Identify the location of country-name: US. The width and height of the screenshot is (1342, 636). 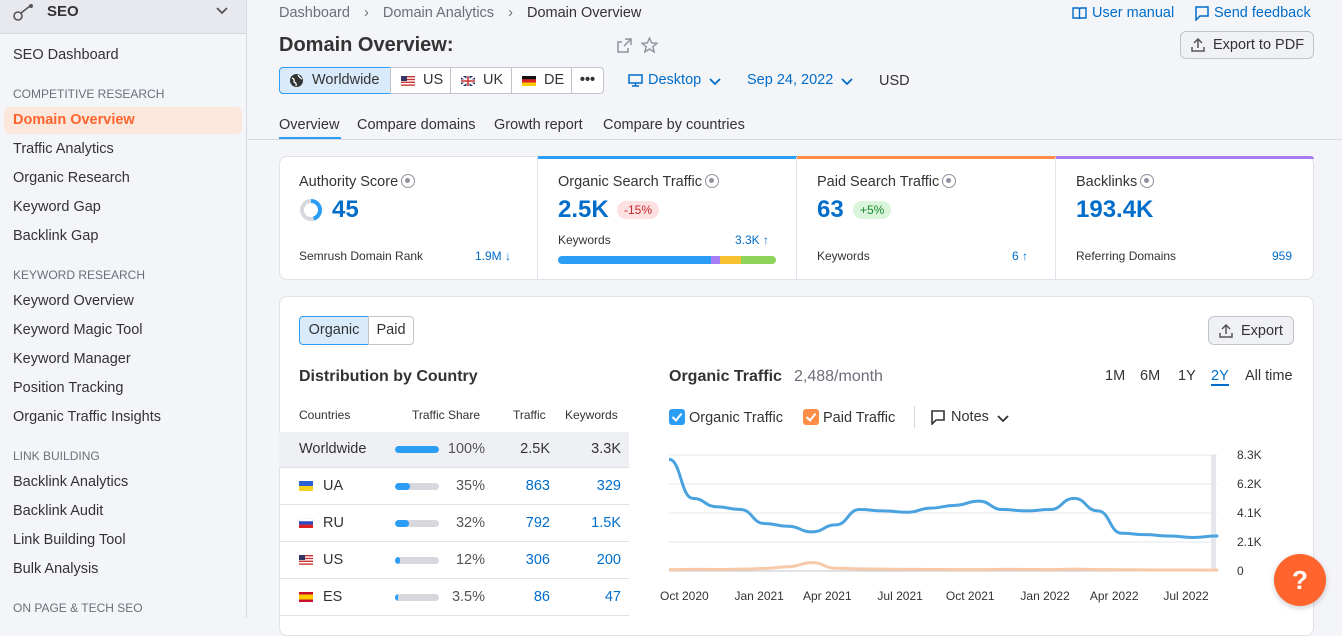
(333, 560).